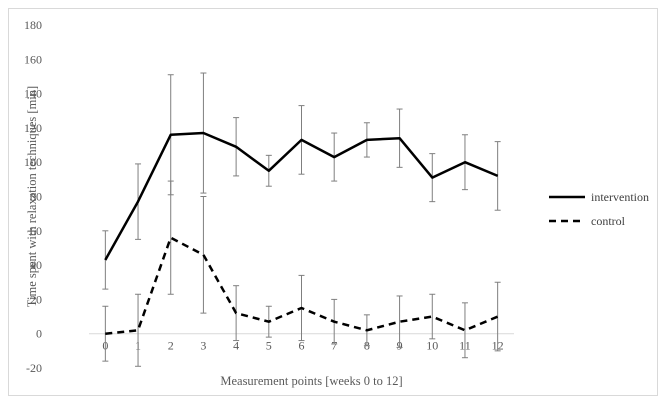 The height and width of the screenshot is (399, 661). Describe the element at coordinates (36, 299) in the screenshot. I see `y-tick-label: 20` at that location.